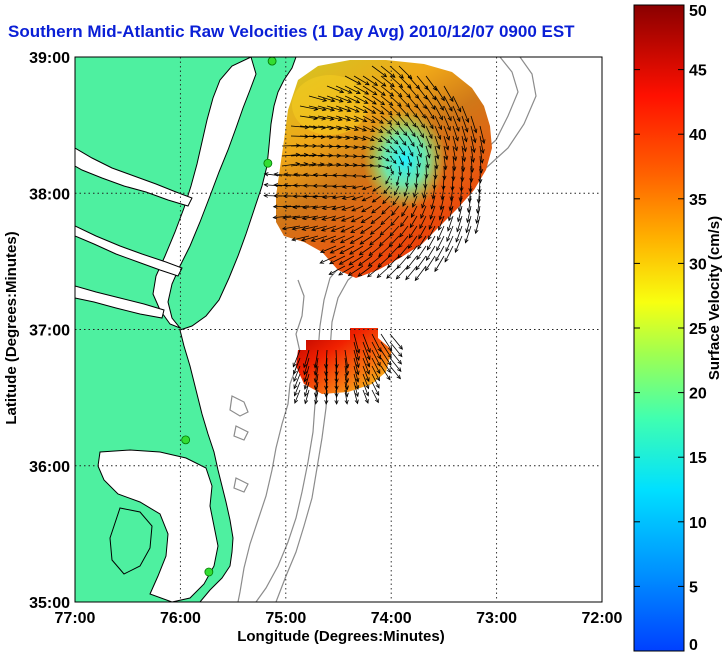  What do you see at coordinates (698, 135) in the screenshot?
I see `colorbar-tick-label: 40` at bounding box center [698, 135].